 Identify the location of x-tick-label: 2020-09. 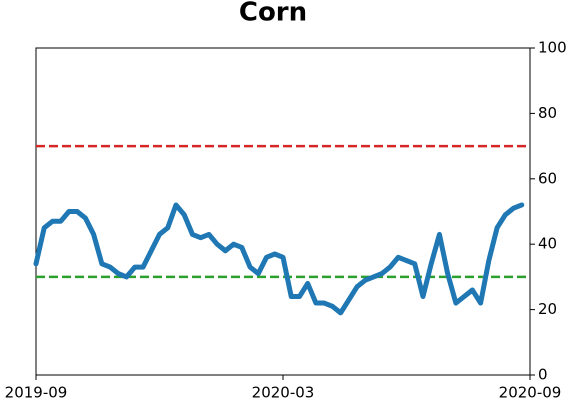
(530, 393).